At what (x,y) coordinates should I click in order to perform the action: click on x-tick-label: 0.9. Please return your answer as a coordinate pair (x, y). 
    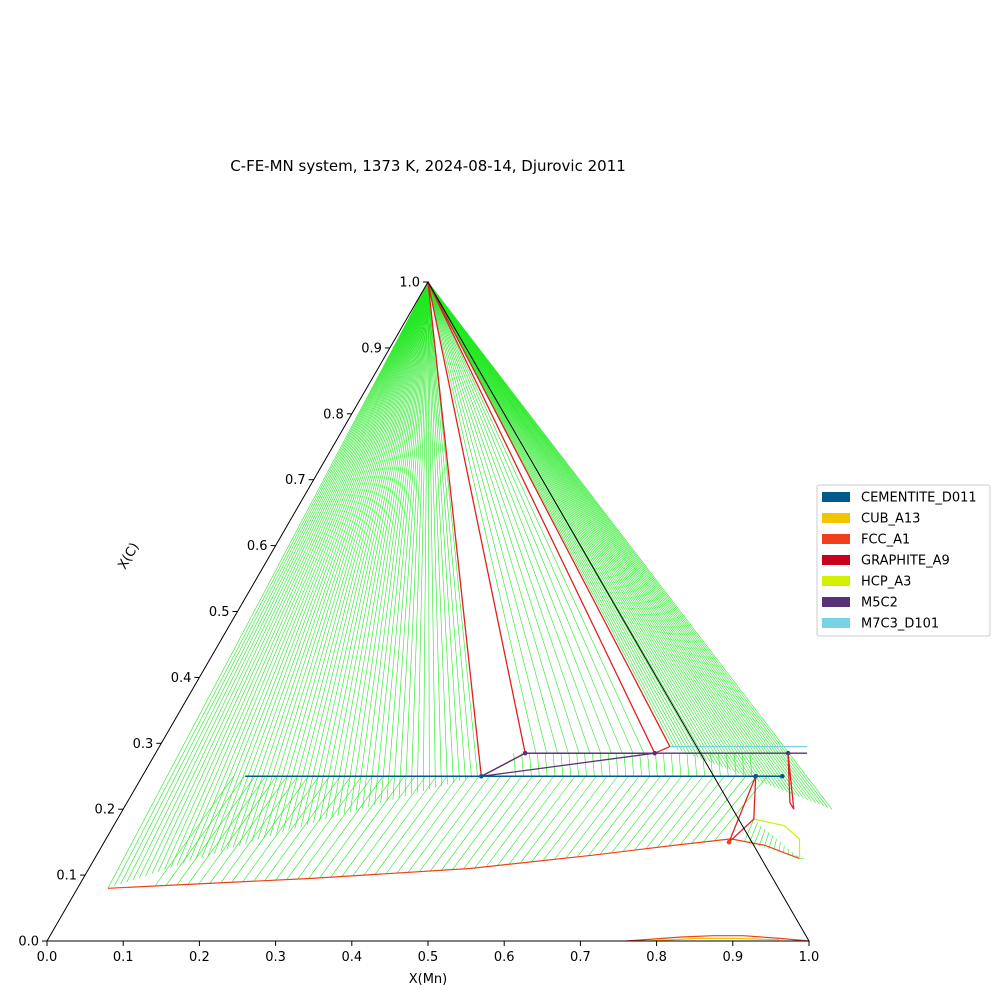
    Looking at the image, I should click on (732, 957).